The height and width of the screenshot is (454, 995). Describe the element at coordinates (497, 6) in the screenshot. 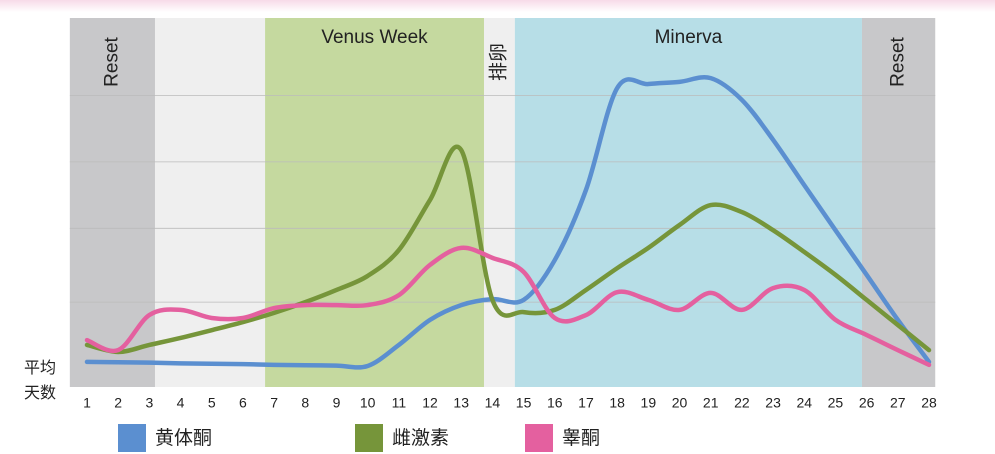

I see `top-strip` at that location.